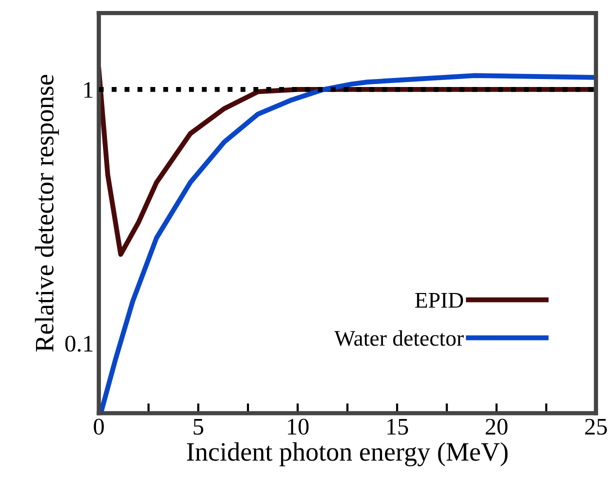 The height and width of the screenshot is (485, 610). I want to click on x-tick-label: 10, so click(298, 426).